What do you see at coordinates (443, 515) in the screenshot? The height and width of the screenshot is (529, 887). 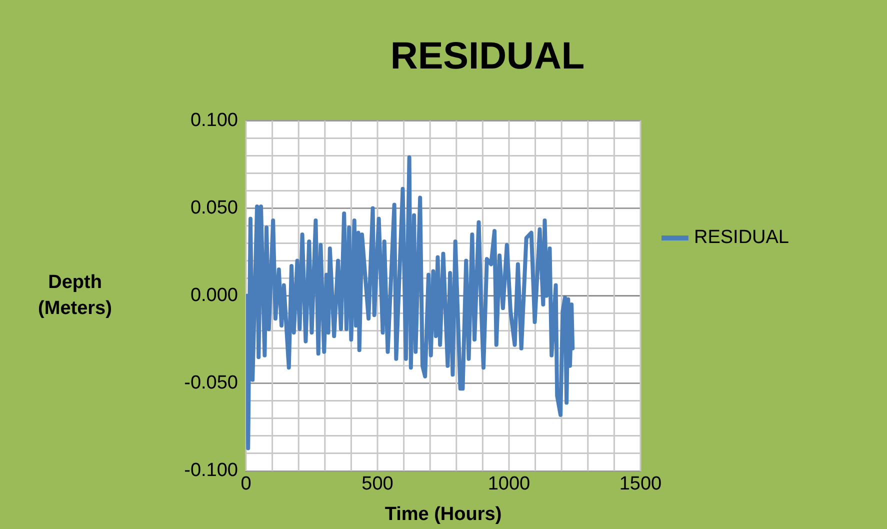 I see `x-axis-title: Time (Hours)` at bounding box center [443, 515].